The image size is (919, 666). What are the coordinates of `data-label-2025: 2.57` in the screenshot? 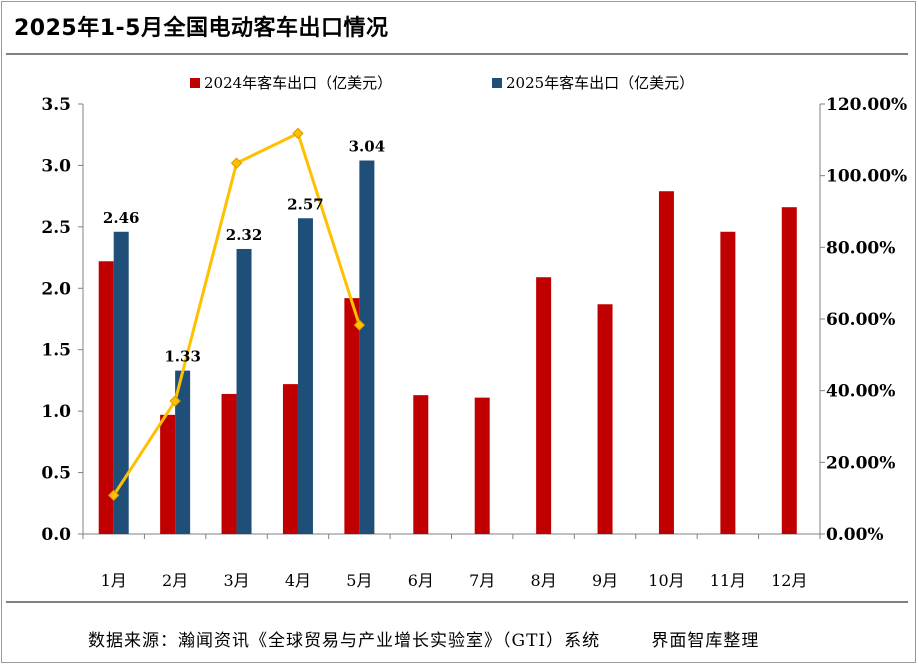 It's located at (305, 204).